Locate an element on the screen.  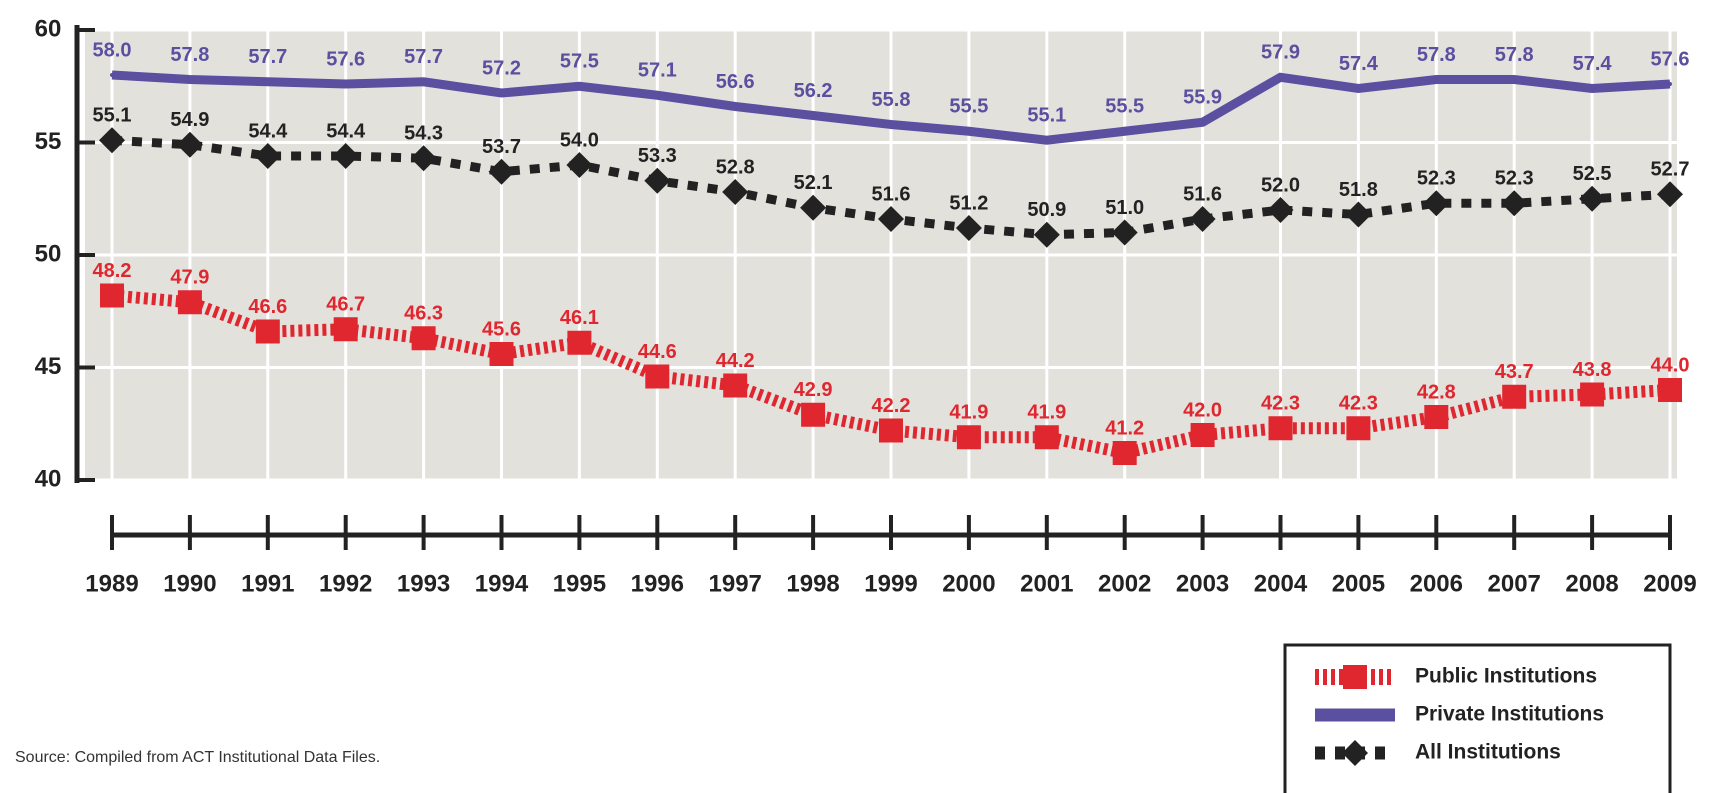
x-tick-label: 2000 is located at coordinates (968, 583).